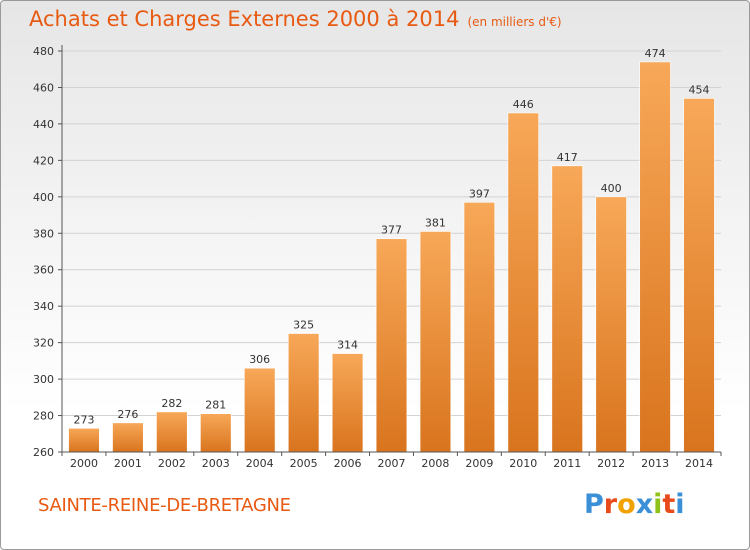 This screenshot has width=750, height=550. What do you see at coordinates (303, 325) in the screenshot?
I see `bar-value-label: 325` at bounding box center [303, 325].